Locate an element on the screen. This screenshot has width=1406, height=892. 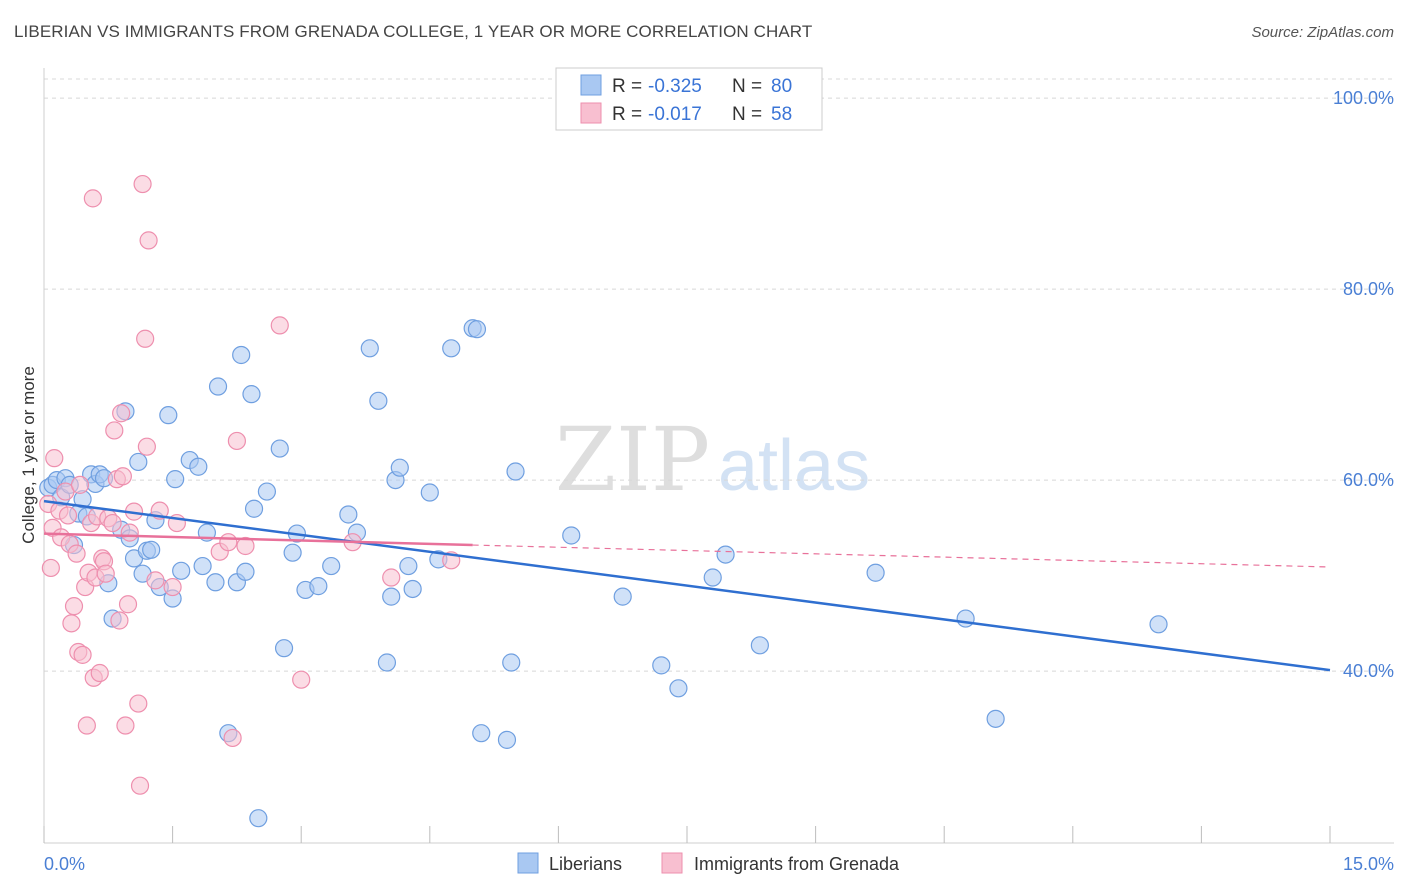
y-tick-60: 60.0% is located at coordinates (1368, 480).